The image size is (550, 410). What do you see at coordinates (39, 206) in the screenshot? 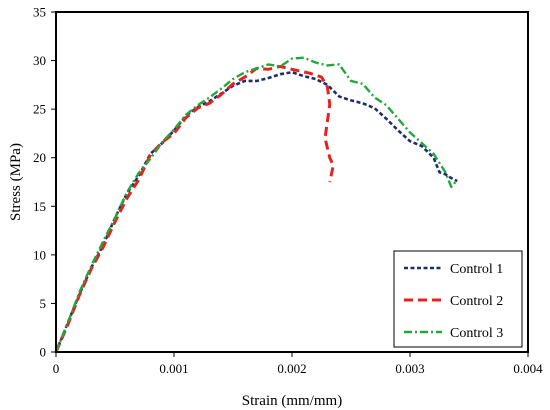
I see `y-tick-label: 15` at bounding box center [39, 206].